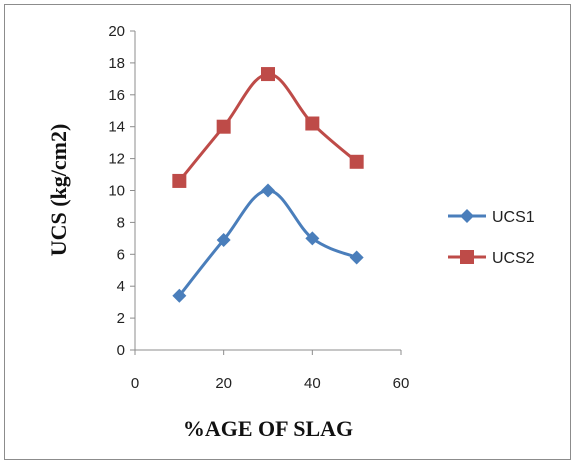 Image resolution: width=576 pixels, height=464 pixels. Describe the element at coordinates (135, 383) in the screenshot. I see `x-tick-label: 0` at that location.